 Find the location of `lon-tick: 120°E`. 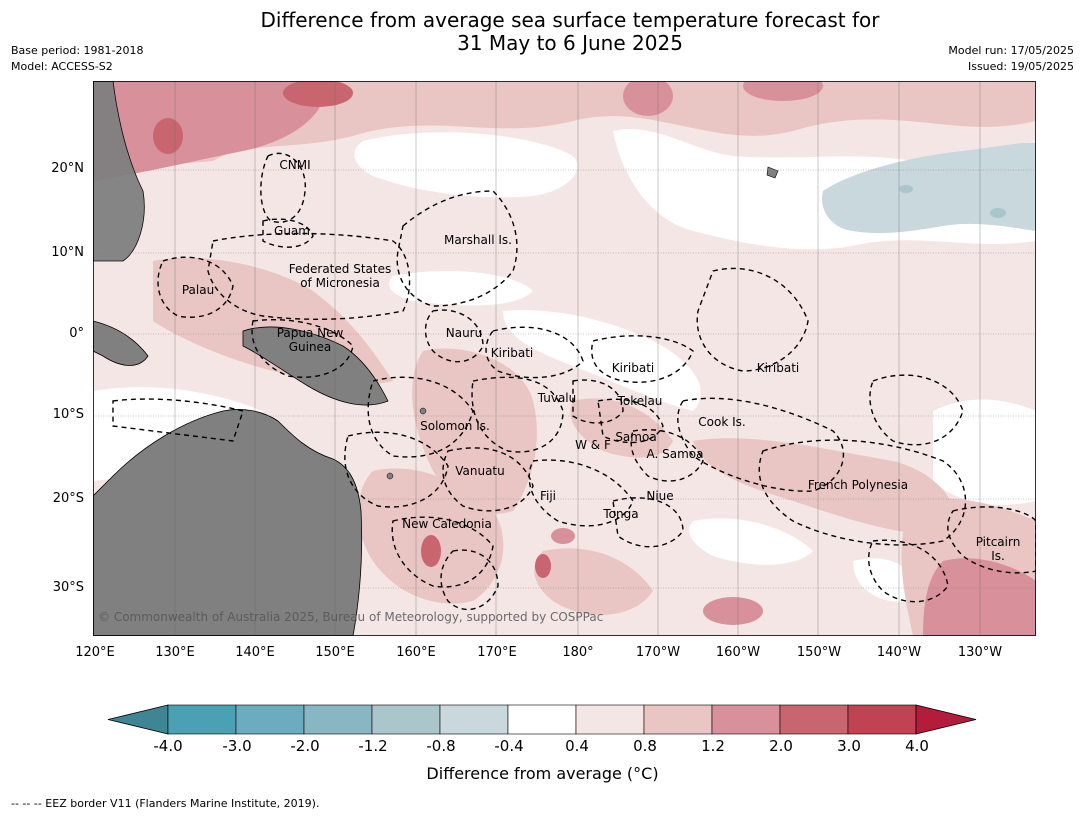

lon-tick: 120°E is located at coordinates (95, 652).